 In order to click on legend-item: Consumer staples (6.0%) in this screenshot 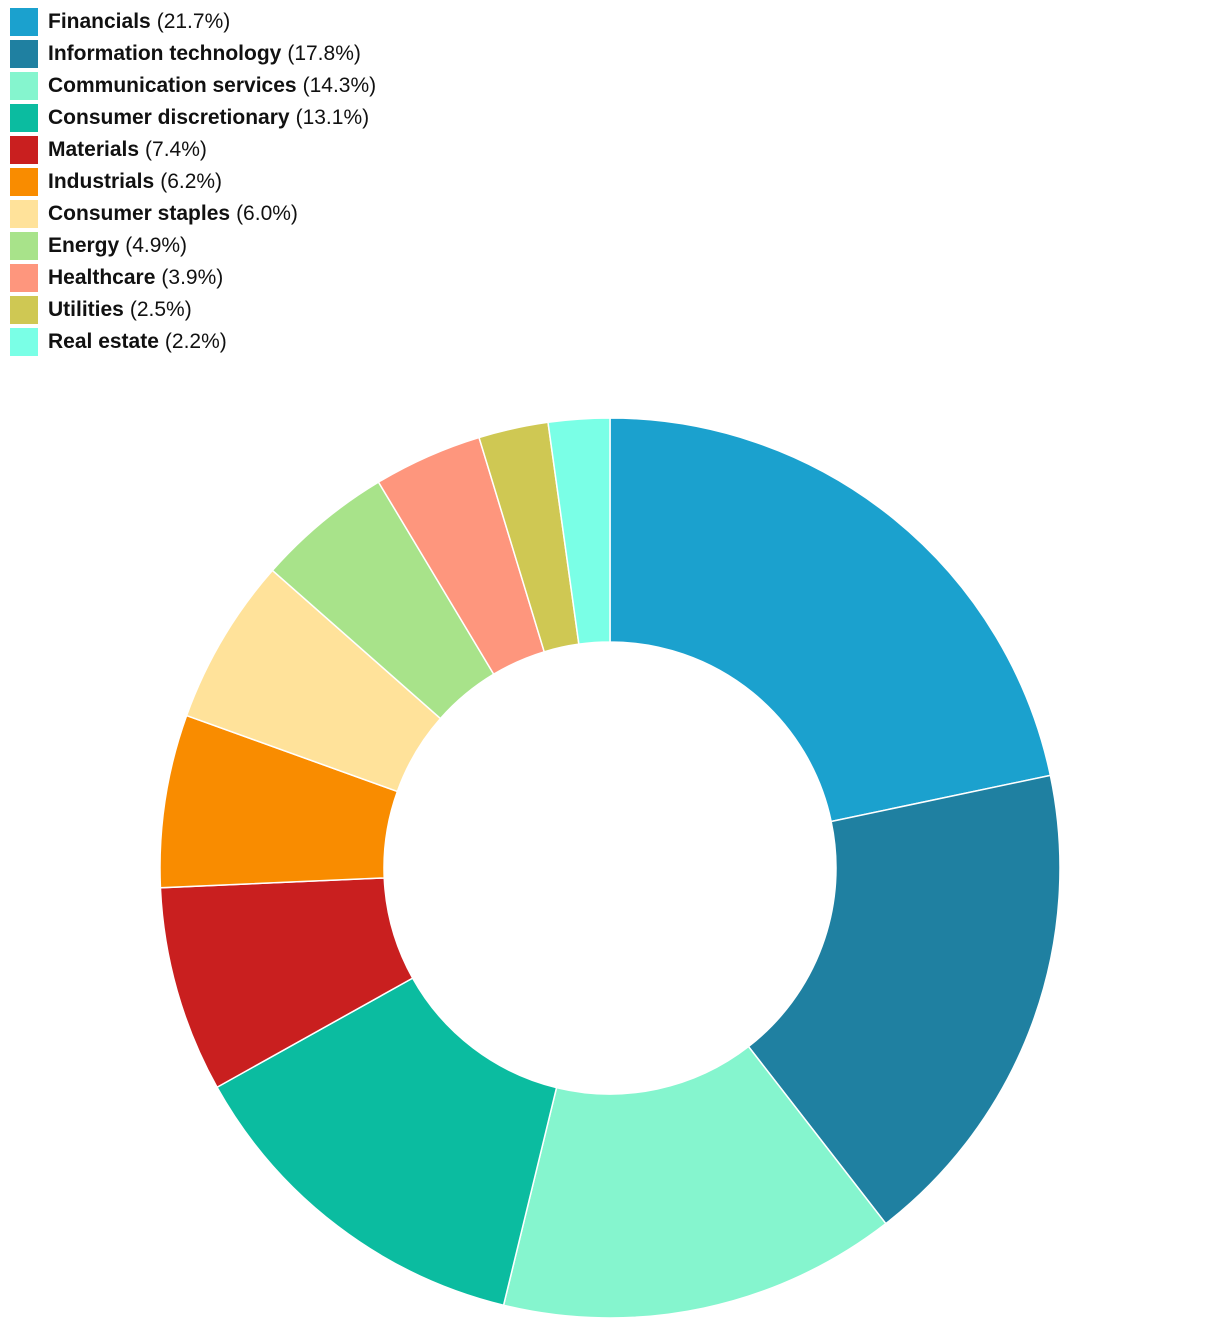, I will do `click(193, 214)`.